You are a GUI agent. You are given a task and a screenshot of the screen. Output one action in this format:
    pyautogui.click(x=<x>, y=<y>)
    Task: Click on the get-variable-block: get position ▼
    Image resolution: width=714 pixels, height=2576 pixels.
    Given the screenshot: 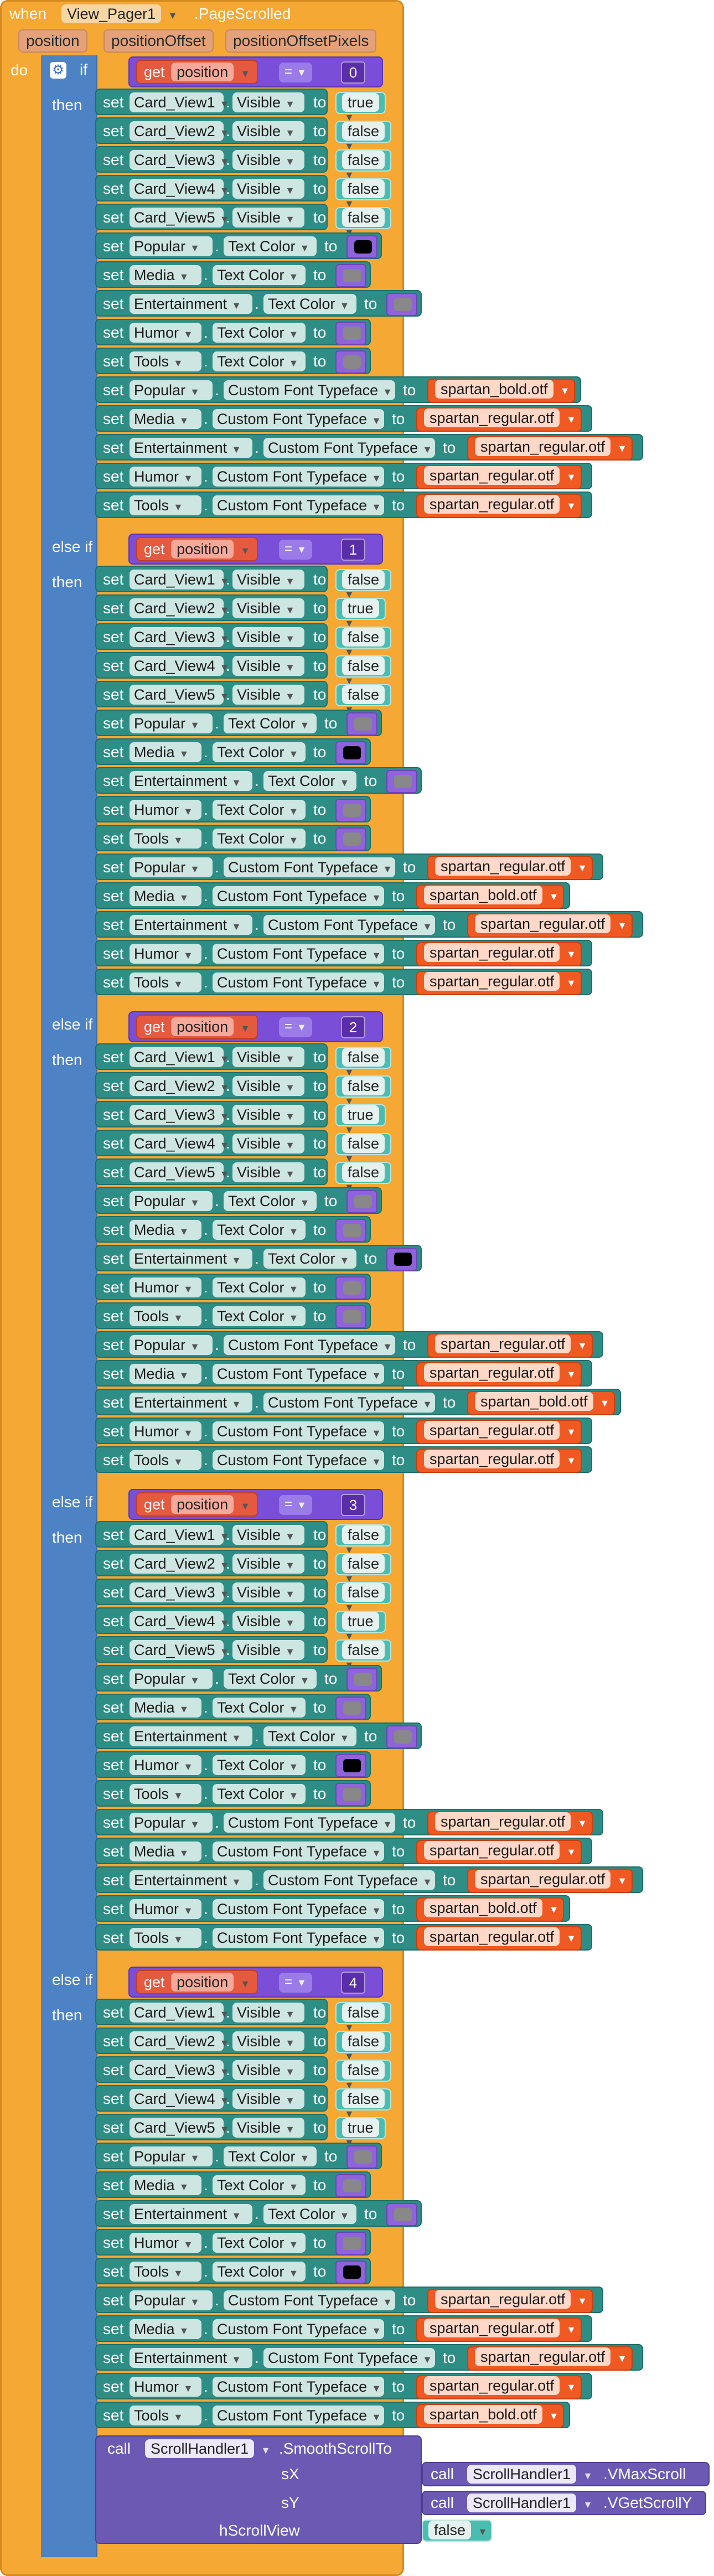 What is the action you would take?
    pyautogui.click(x=197, y=1027)
    